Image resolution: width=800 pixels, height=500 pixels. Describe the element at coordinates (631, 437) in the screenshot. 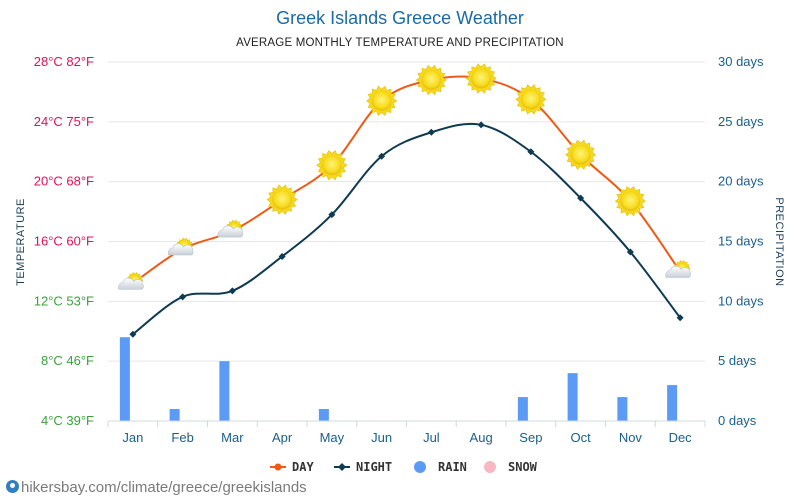

I see `x-tick-label: Nov` at that location.